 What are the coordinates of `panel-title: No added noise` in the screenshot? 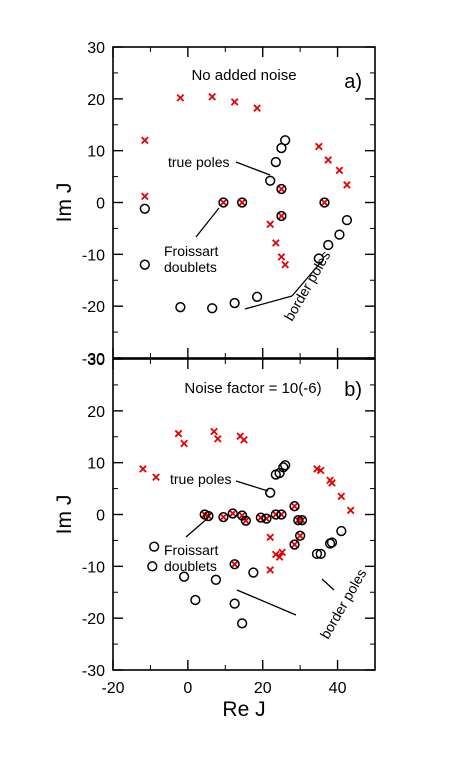 It's located at (243, 75).